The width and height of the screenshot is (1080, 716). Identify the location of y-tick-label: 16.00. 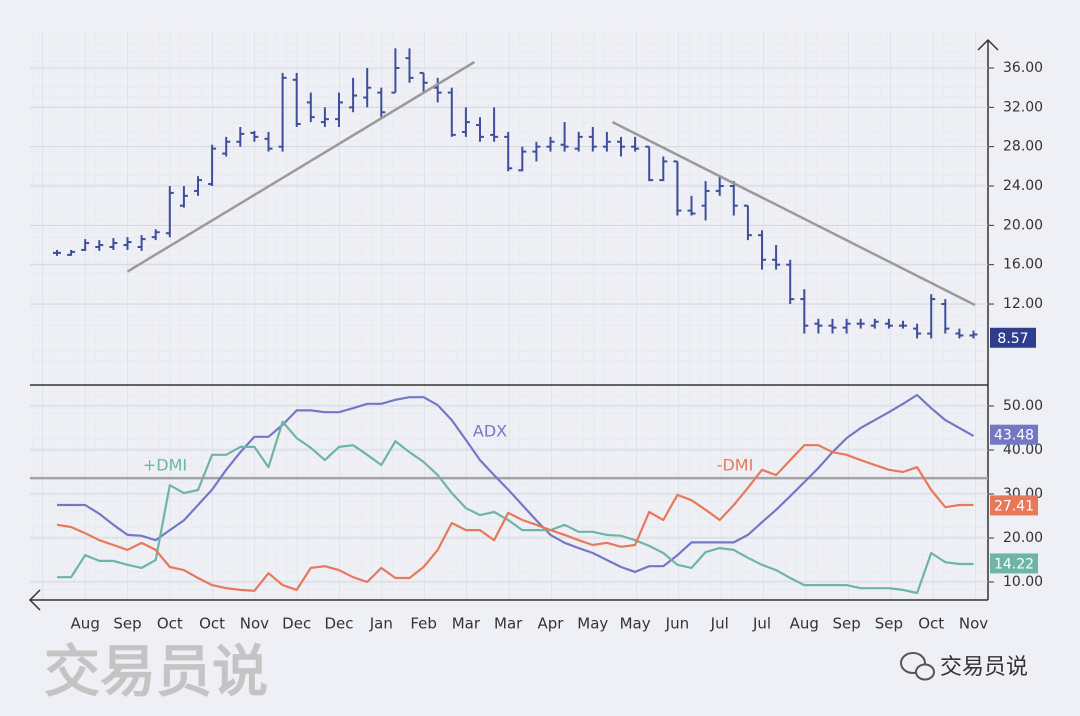
(1023, 265).